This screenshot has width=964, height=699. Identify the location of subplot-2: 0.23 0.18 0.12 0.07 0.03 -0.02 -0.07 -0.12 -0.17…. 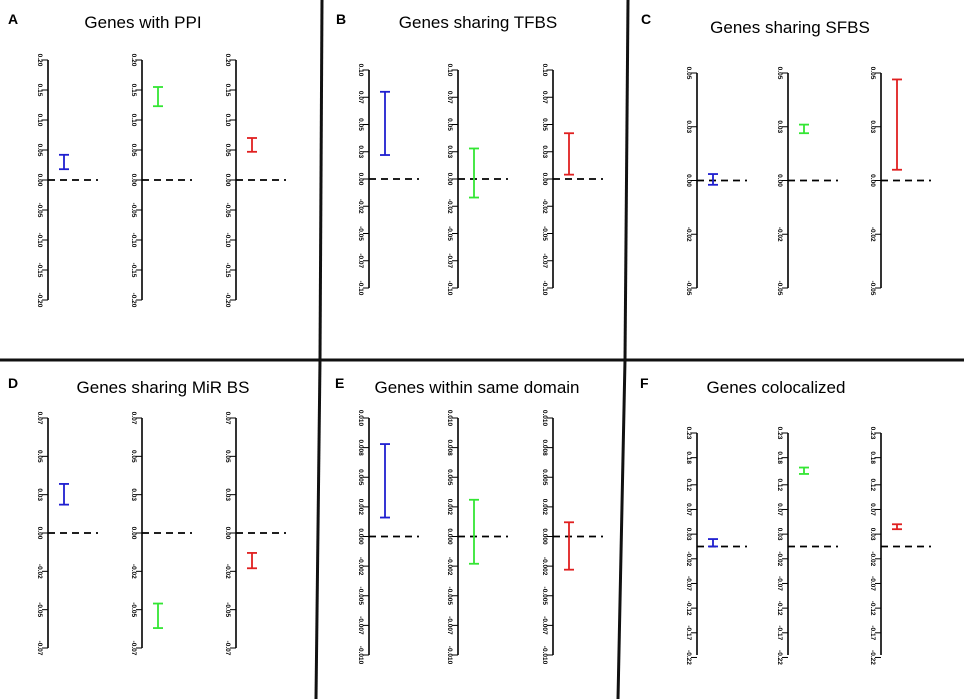
(807, 546).